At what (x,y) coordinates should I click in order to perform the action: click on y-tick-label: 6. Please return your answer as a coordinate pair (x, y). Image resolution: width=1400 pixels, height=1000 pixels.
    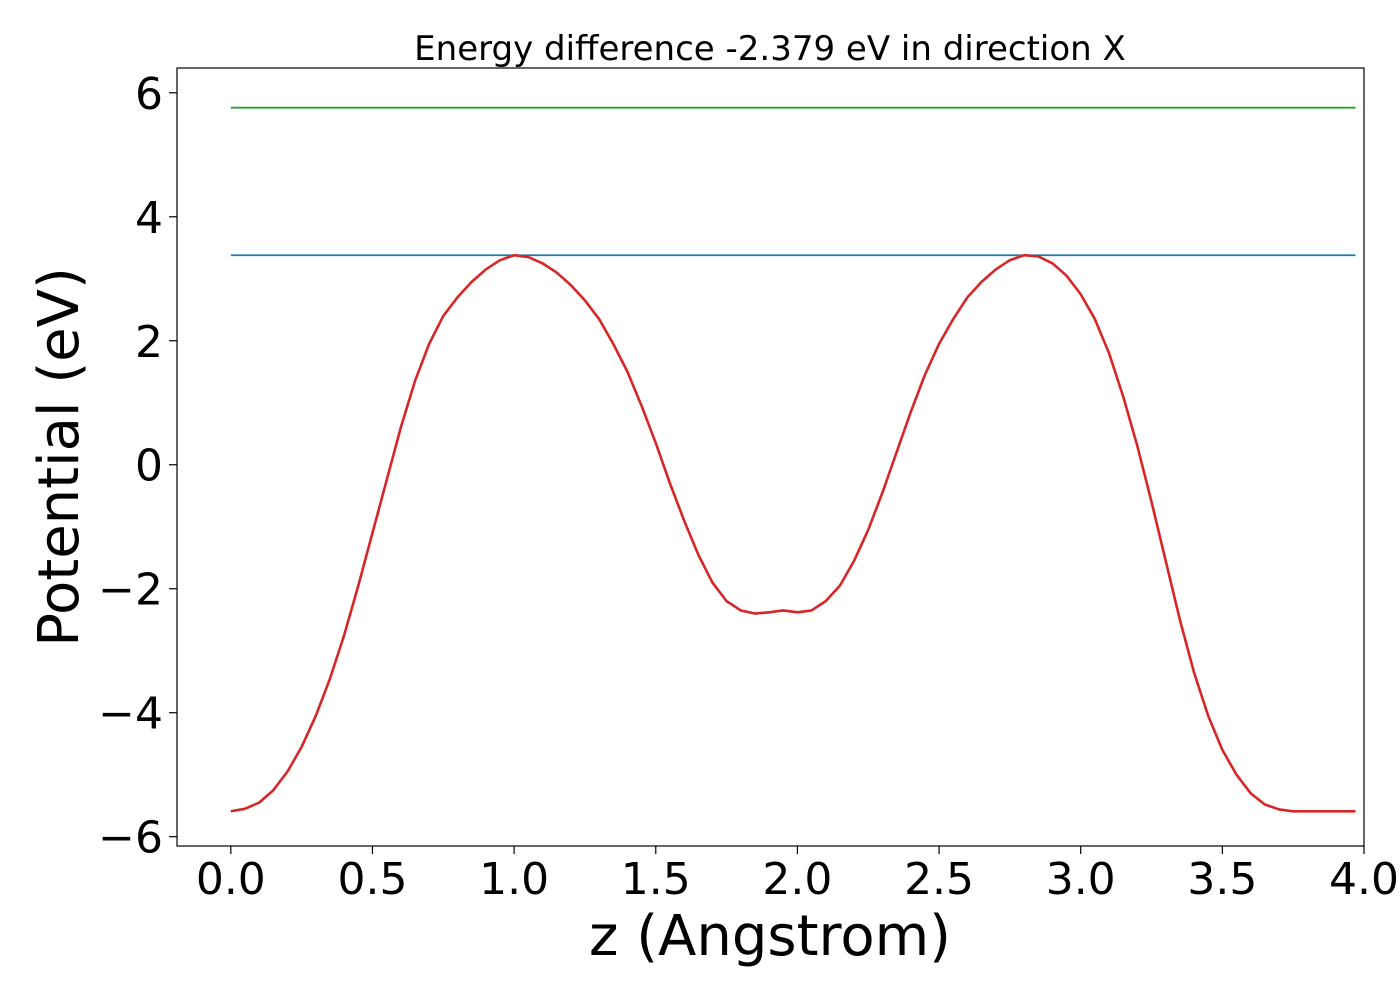
    Looking at the image, I should click on (149, 94).